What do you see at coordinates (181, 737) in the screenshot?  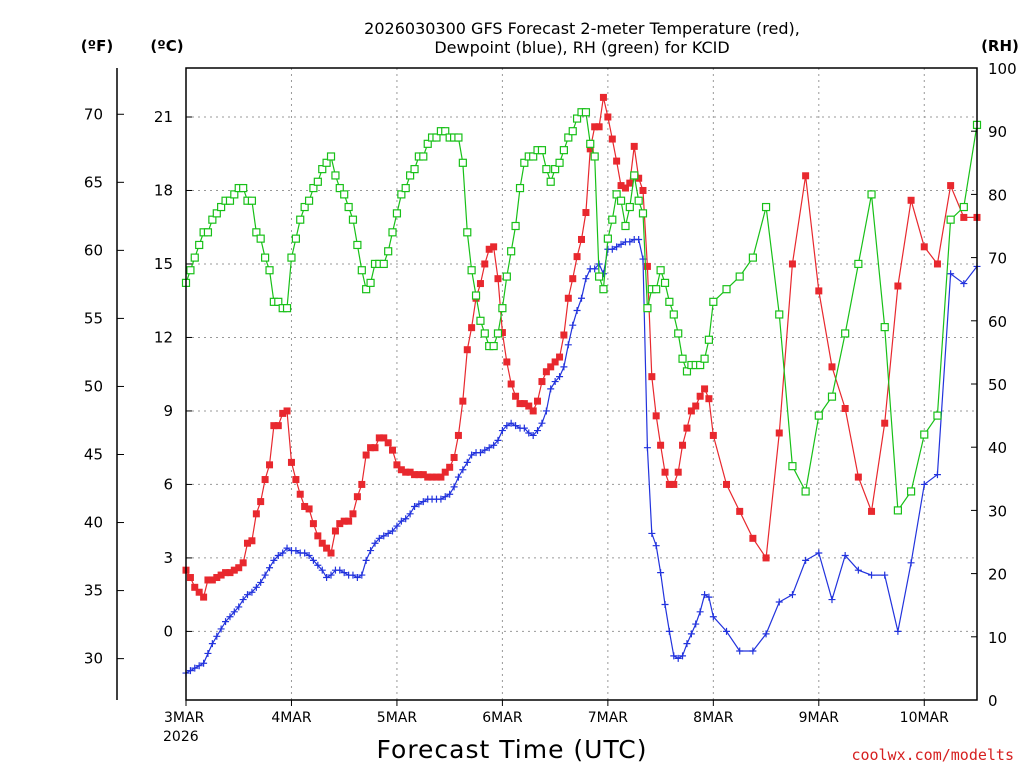 I see `x-year-label: 2026` at bounding box center [181, 737].